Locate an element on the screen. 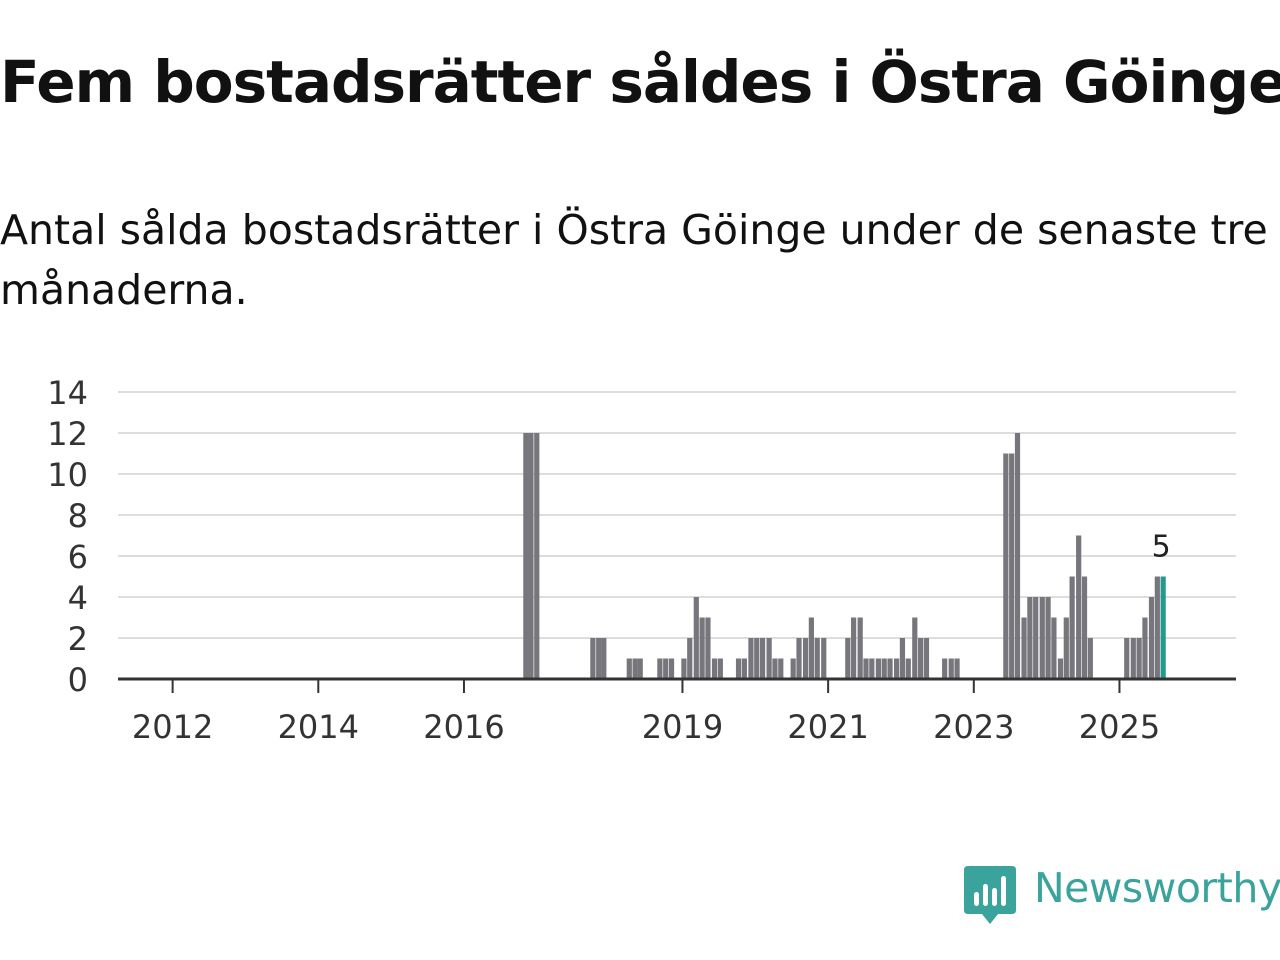  y-tick-label: 0 is located at coordinates (78, 680).